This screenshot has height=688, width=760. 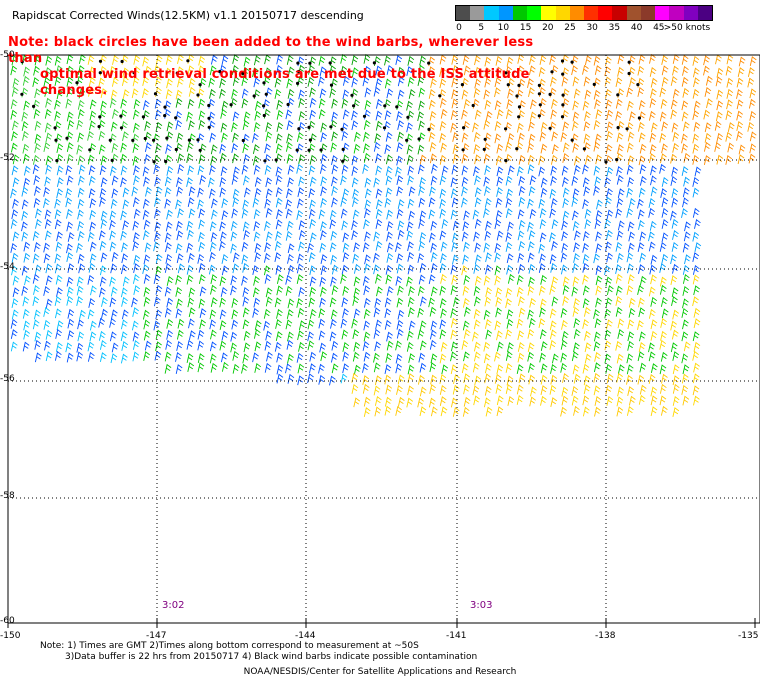 I want to click on wind-speed-legend: 0 5 10 15 20 25 30 35 40 45 >50 knots, so click(x=584, y=19).